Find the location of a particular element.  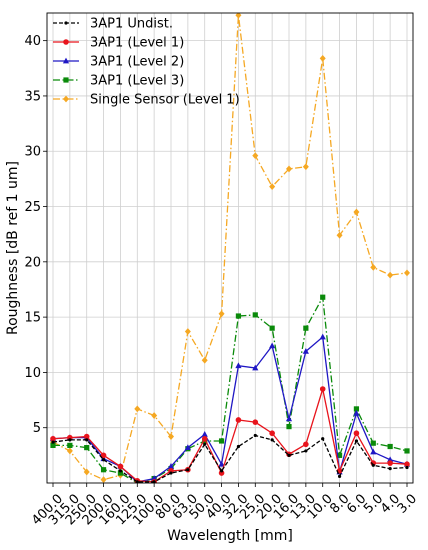

y-tick-label: 35 is located at coordinates (32, 96).